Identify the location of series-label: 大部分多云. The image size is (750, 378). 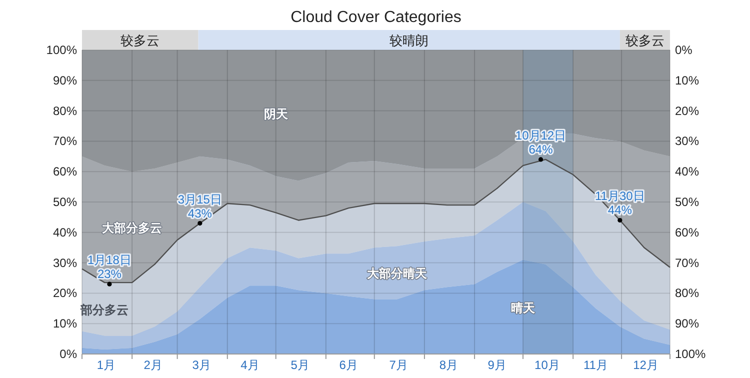
(132, 228).